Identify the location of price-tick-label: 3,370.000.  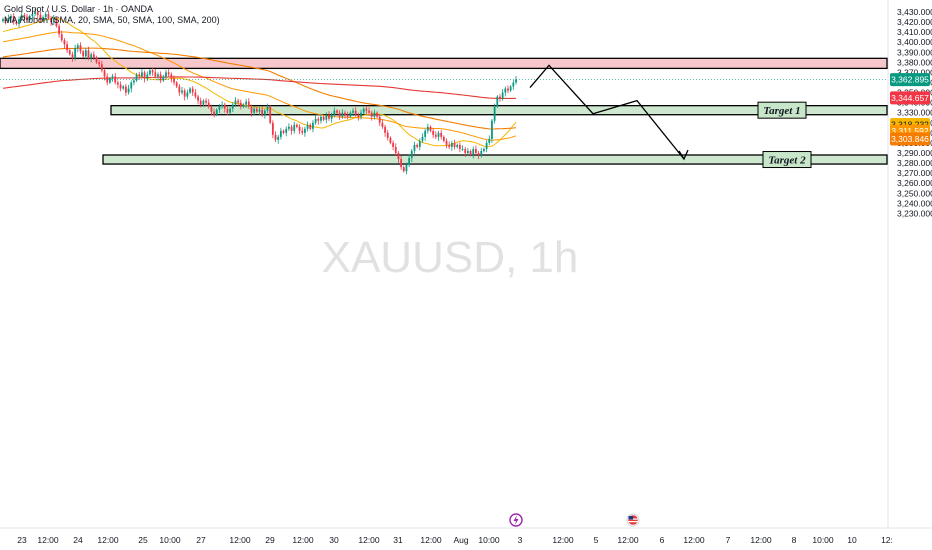
(914, 72).